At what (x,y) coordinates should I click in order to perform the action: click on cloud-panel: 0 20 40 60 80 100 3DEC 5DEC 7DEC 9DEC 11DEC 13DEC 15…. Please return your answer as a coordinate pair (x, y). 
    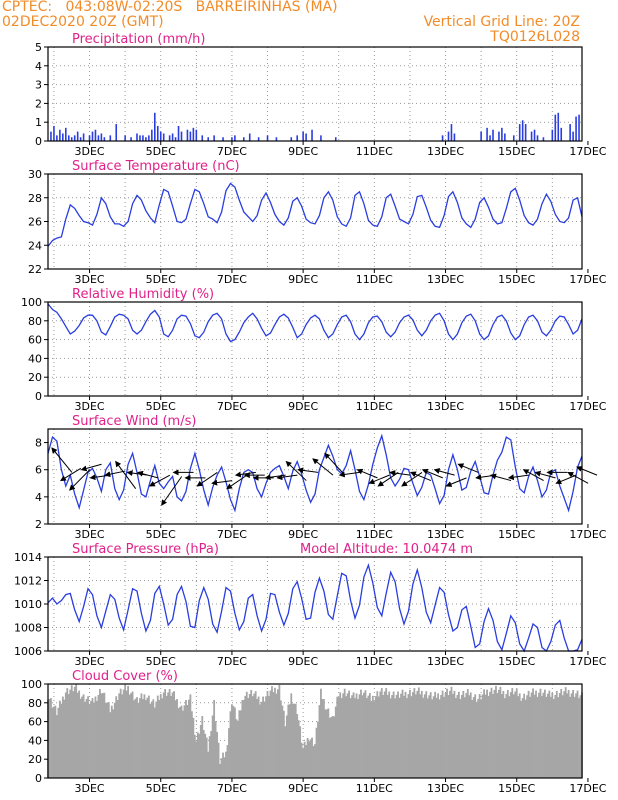
    Looking at the image, I should click on (314, 732).